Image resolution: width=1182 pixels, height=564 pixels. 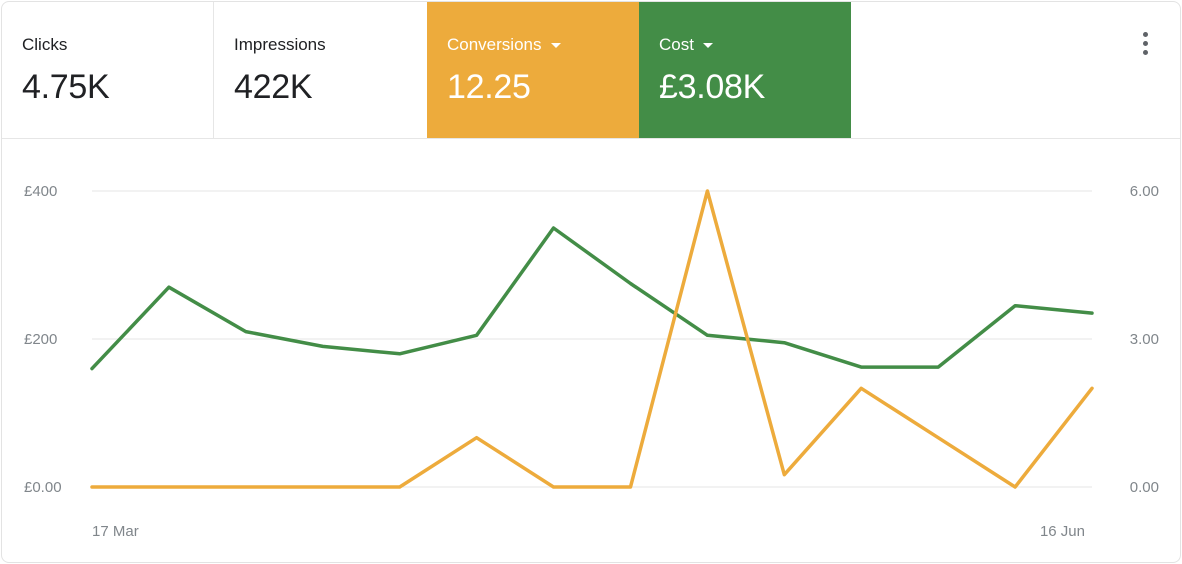 I want to click on metric-tile-cost: Cost £3.08K, so click(x=745, y=70).